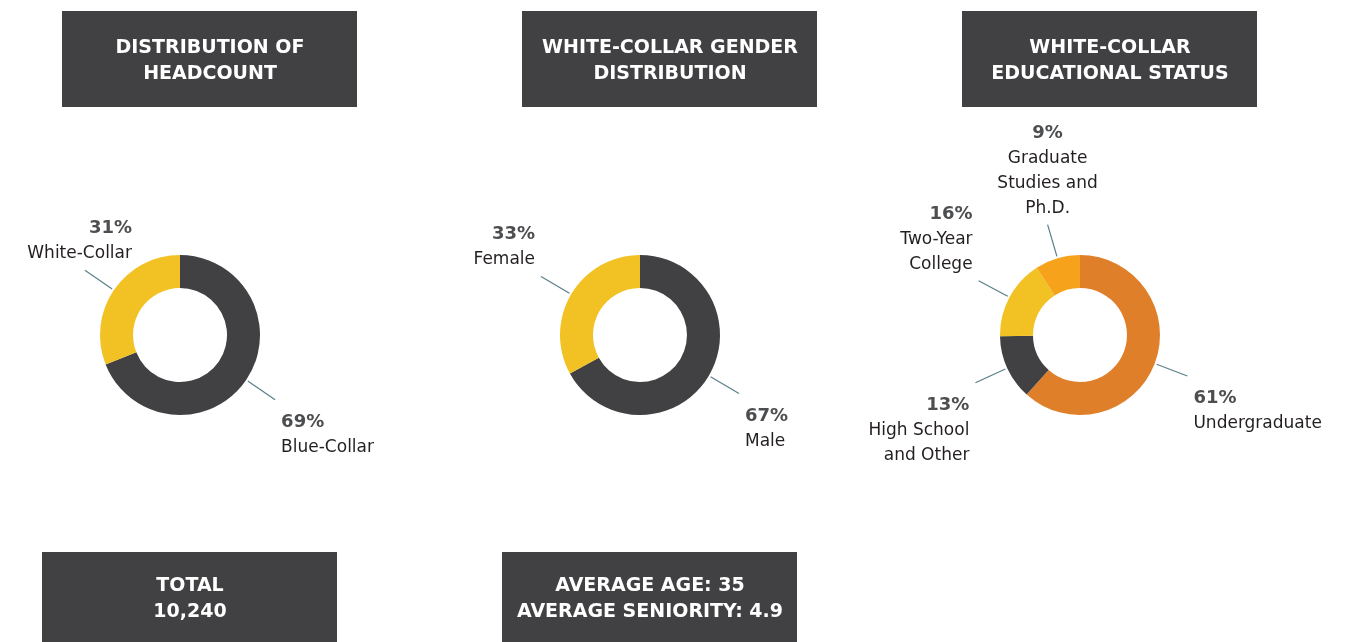 The image size is (1365, 642). Describe the element at coordinates (936, 250) in the screenshot. I see `slice-label: Two-Year College` at that location.